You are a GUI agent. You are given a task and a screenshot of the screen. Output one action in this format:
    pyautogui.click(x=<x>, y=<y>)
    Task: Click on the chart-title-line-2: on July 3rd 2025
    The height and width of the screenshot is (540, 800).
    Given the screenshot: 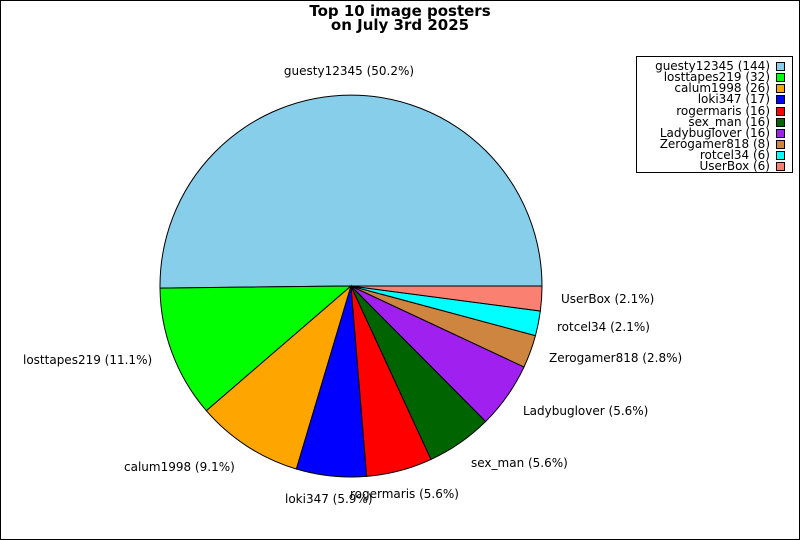 What is the action you would take?
    pyautogui.click(x=400, y=25)
    